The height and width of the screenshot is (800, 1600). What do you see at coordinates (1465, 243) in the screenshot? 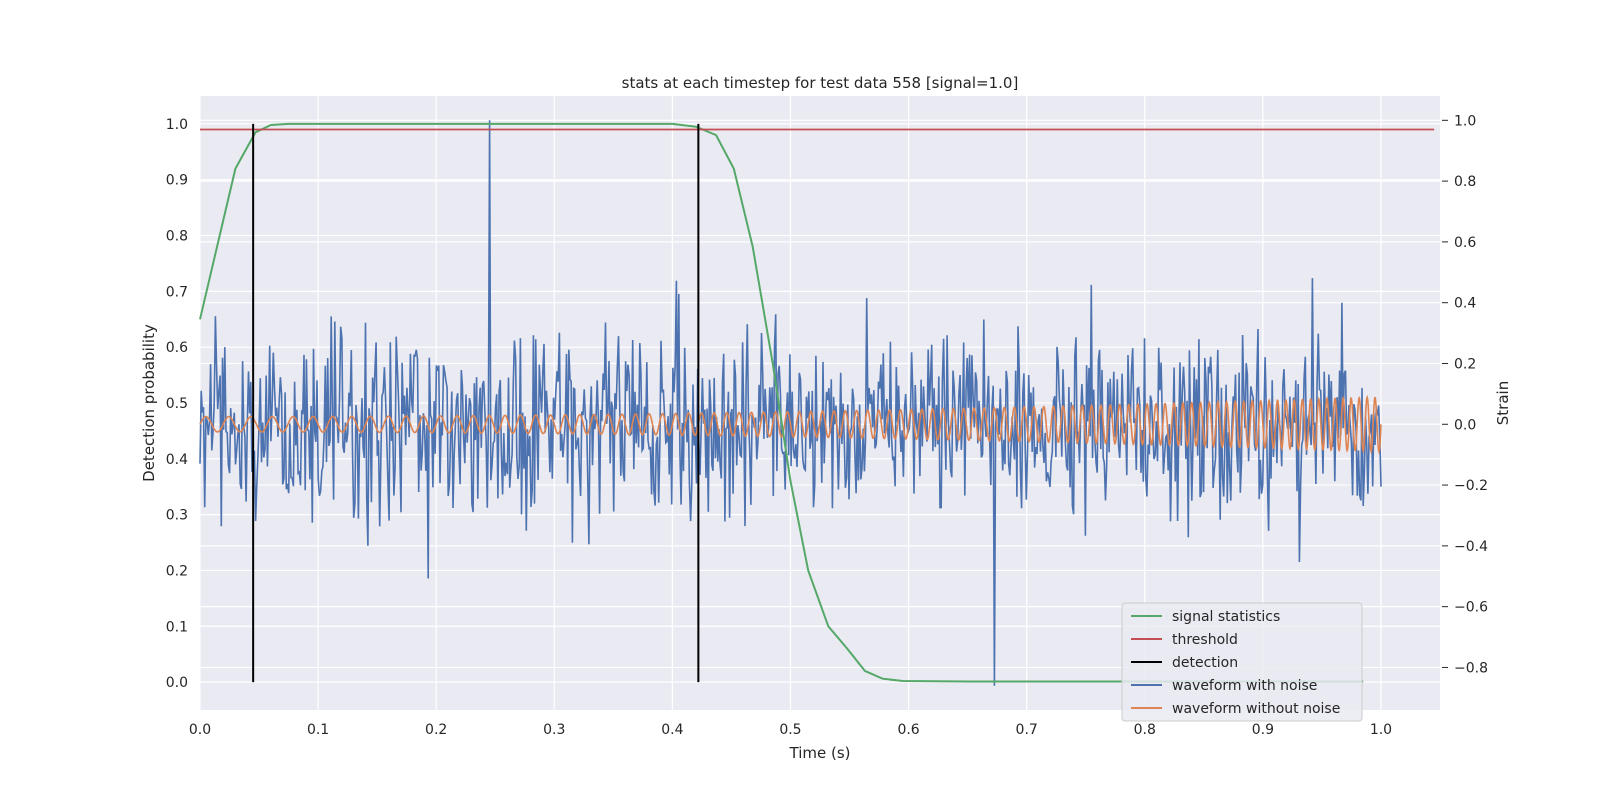
I see `right-y-tick-label: 0.6` at bounding box center [1465, 243].